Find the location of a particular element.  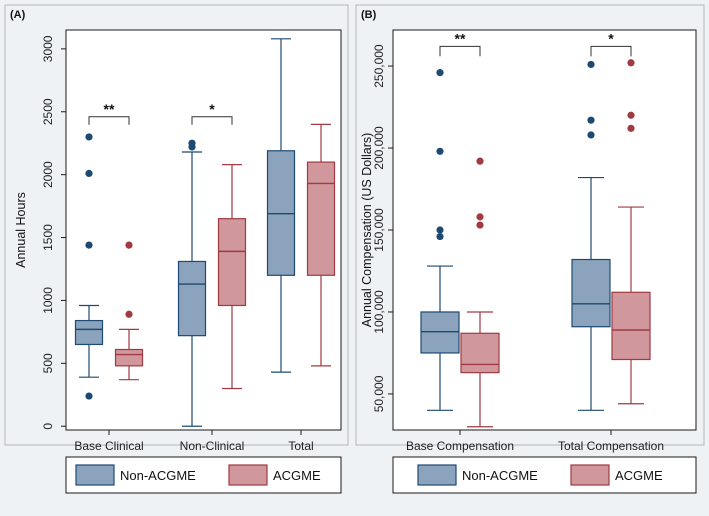

y-axis-title: Annual Hours is located at coordinates (21, 230).